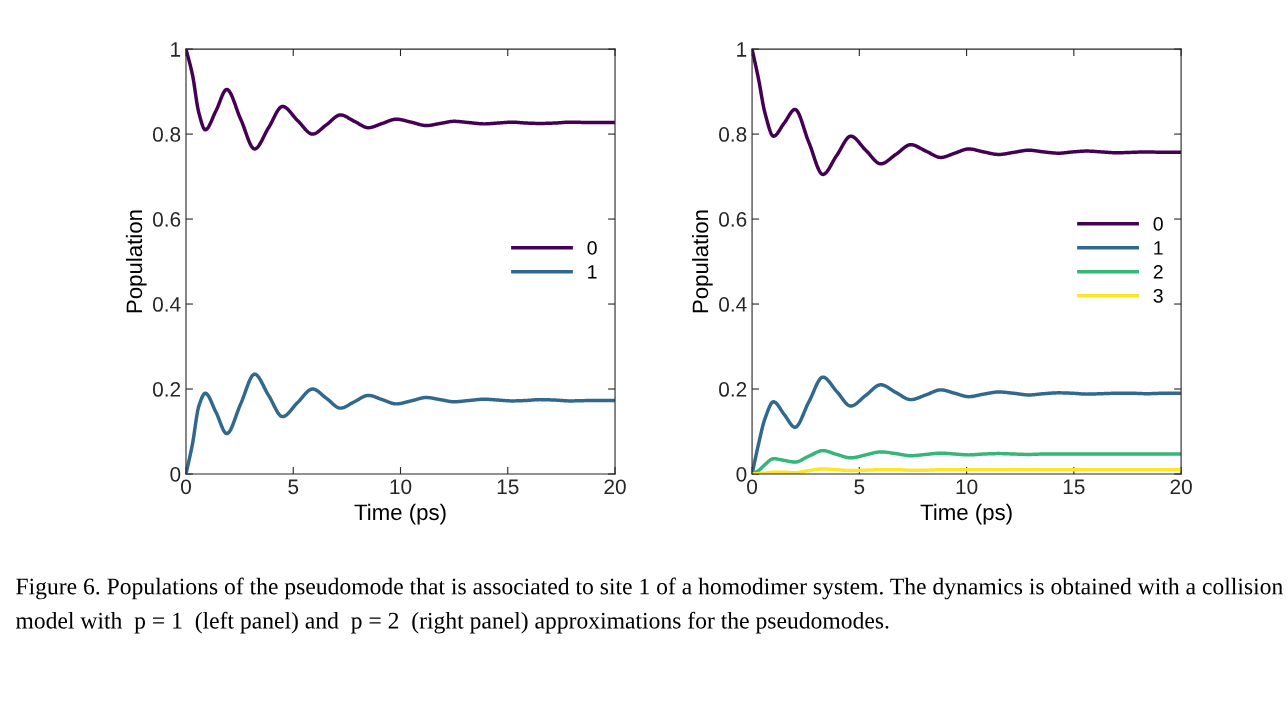 Image resolution: width=1288 pixels, height=722 pixels. Describe the element at coordinates (1158, 295) in the screenshot. I see `legend-label: 3` at that location.